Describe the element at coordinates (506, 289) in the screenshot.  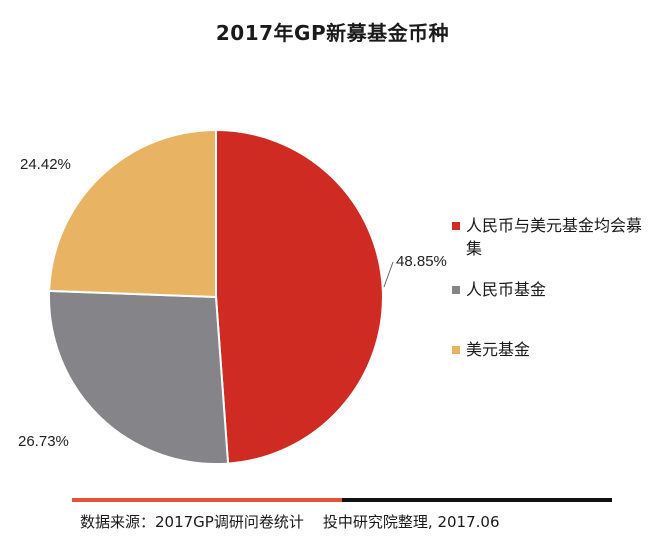
I see `legend-label-rmb: 人民币基金` at that location.